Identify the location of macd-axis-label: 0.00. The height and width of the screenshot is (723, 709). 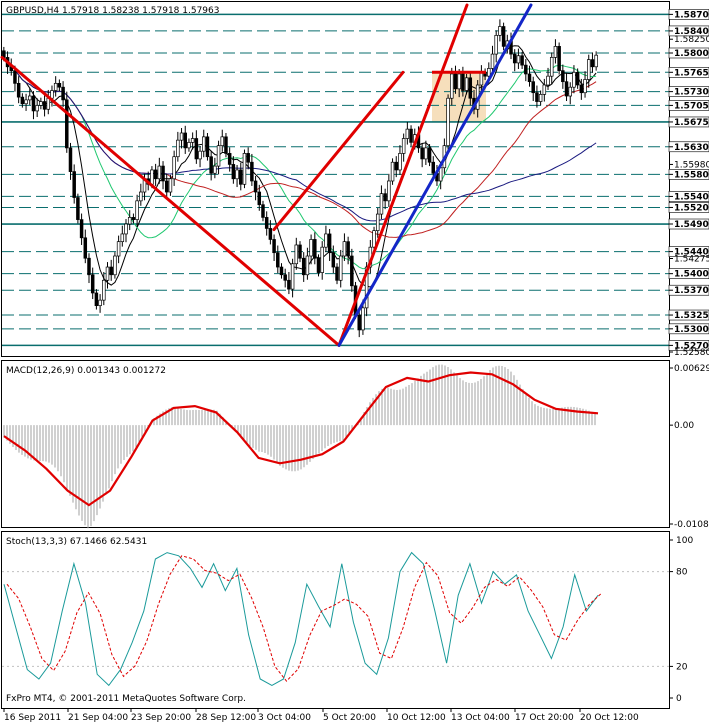
(684, 426).